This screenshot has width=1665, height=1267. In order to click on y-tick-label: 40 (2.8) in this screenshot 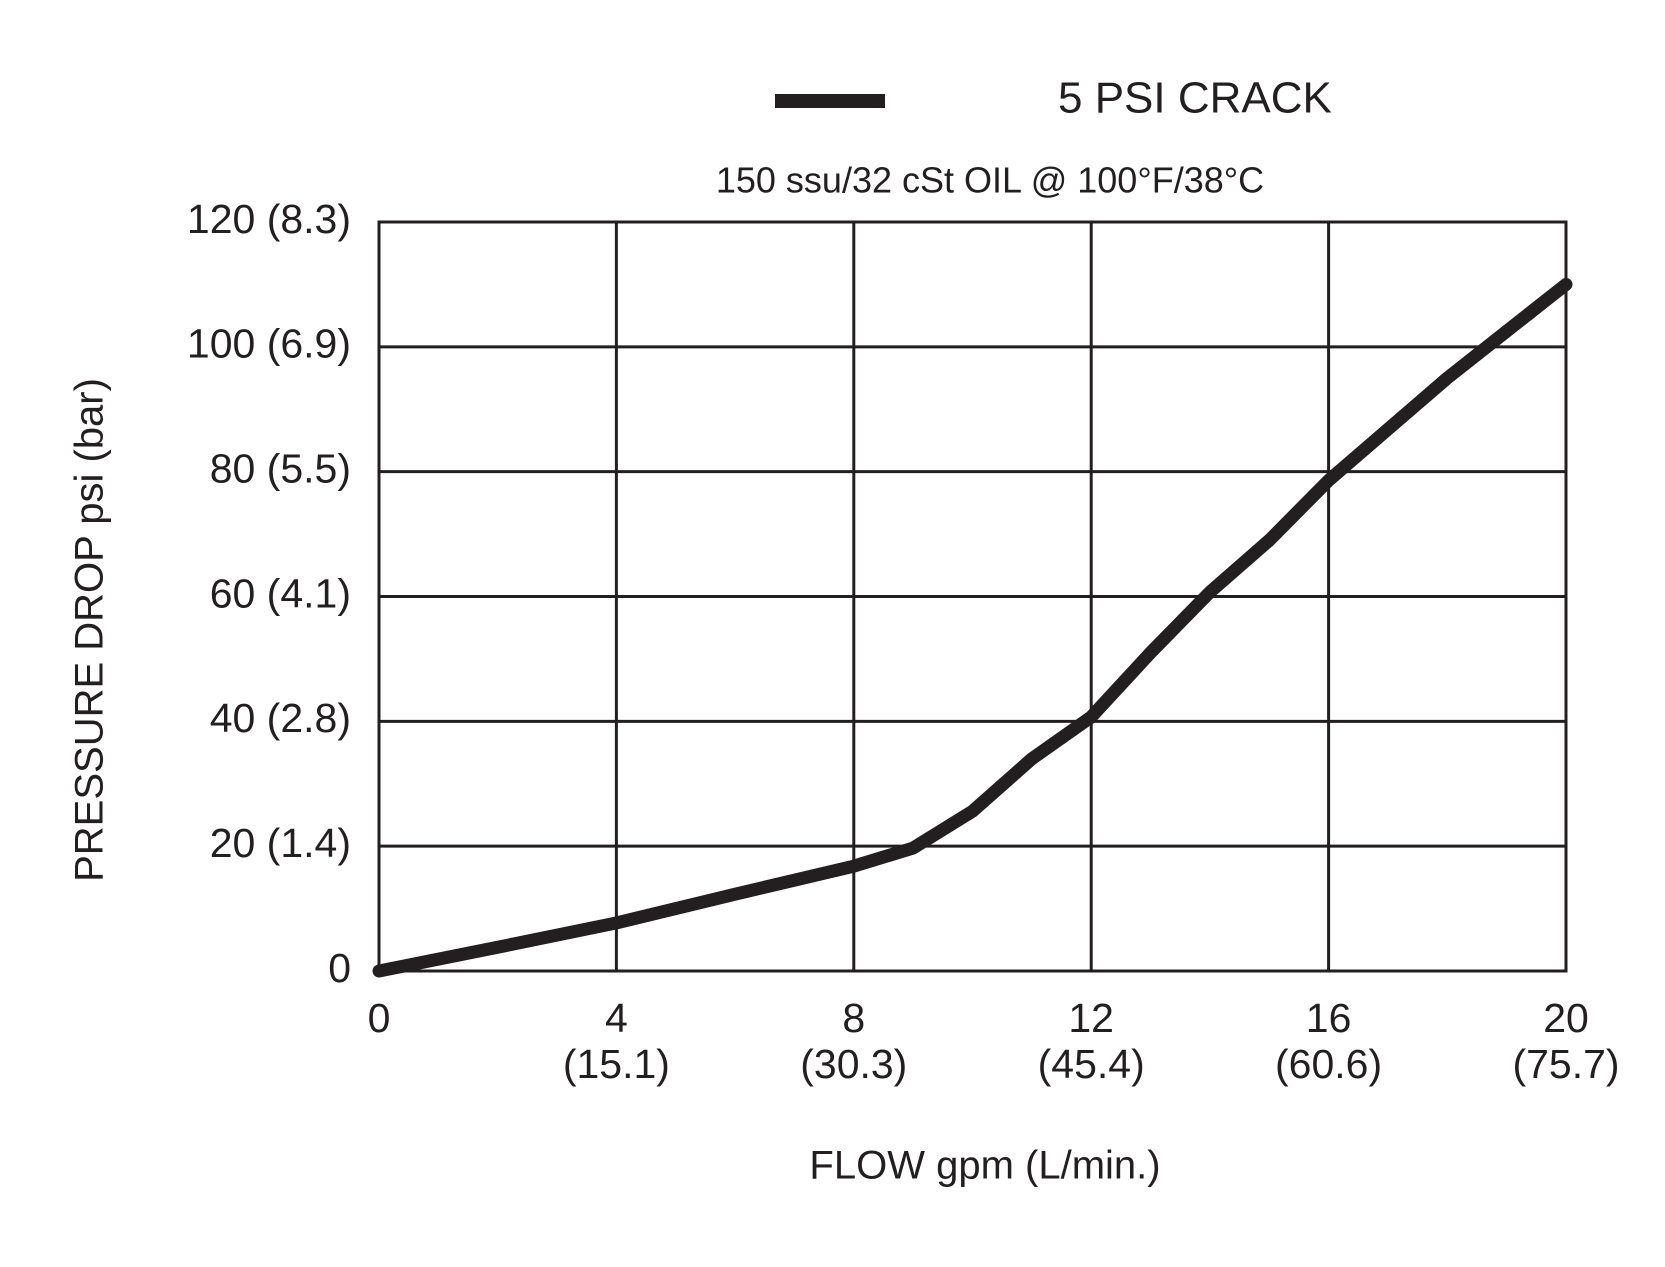, I will do `click(280, 718)`.